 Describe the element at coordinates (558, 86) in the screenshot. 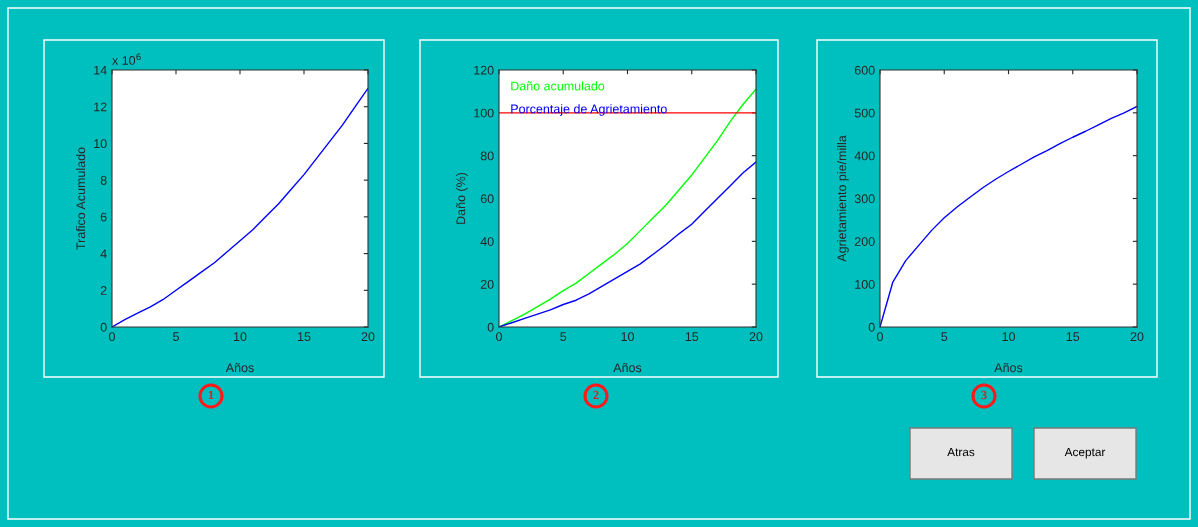

I see `text: Daño acumulado` at that location.